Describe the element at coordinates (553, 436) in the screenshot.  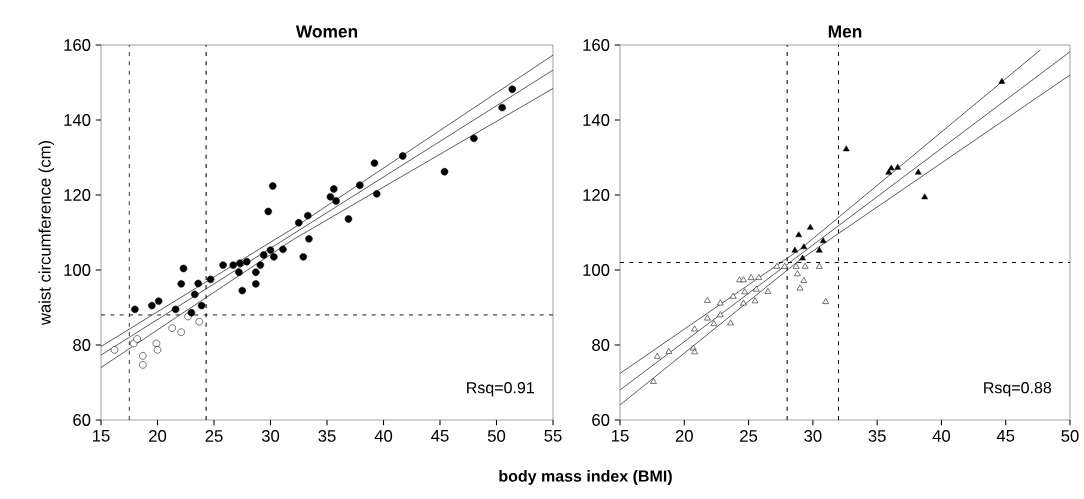
I see `x-tick-label: 55` at that location.